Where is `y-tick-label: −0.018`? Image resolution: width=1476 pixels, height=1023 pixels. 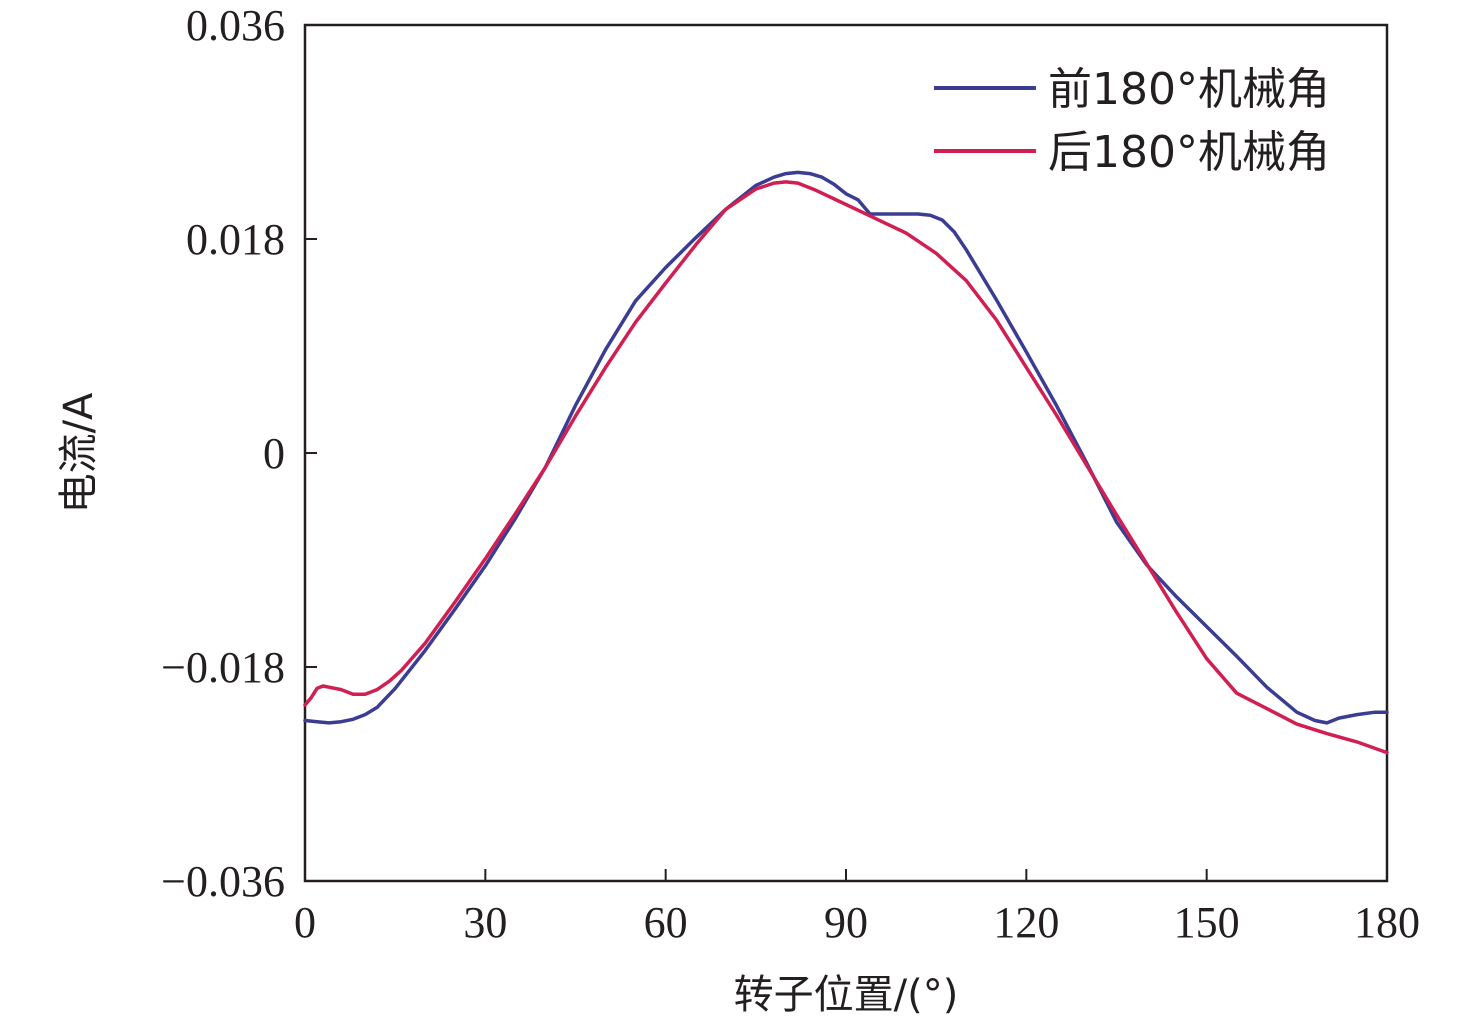 y-tick-label: −0.018 is located at coordinates (223, 667).